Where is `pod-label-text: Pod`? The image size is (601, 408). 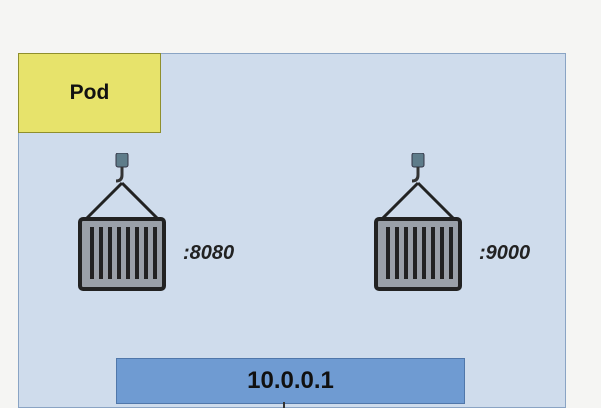 pod-label-text: Pod is located at coordinates (89, 92).